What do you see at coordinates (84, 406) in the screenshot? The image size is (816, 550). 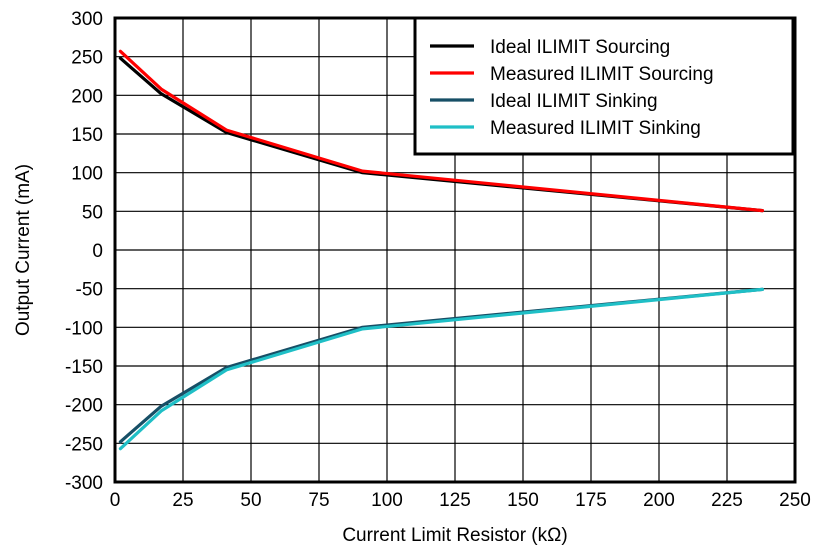 I see `y-tick-label: -200` at bounding box center [84, 406].